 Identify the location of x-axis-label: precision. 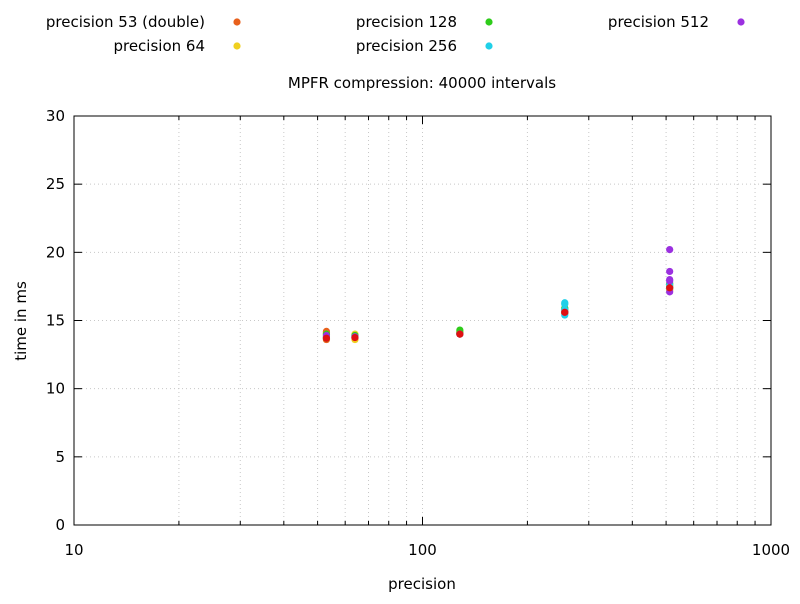
(422, 584).